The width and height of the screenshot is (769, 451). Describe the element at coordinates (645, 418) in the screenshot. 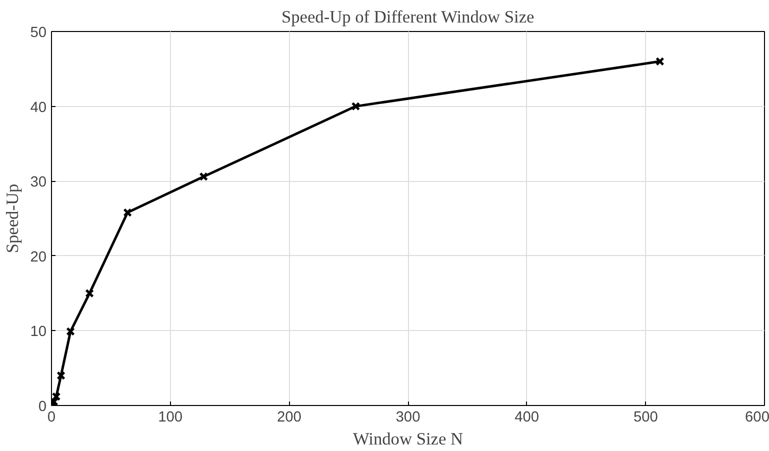

I see `x-tick-label: 500` at that location.